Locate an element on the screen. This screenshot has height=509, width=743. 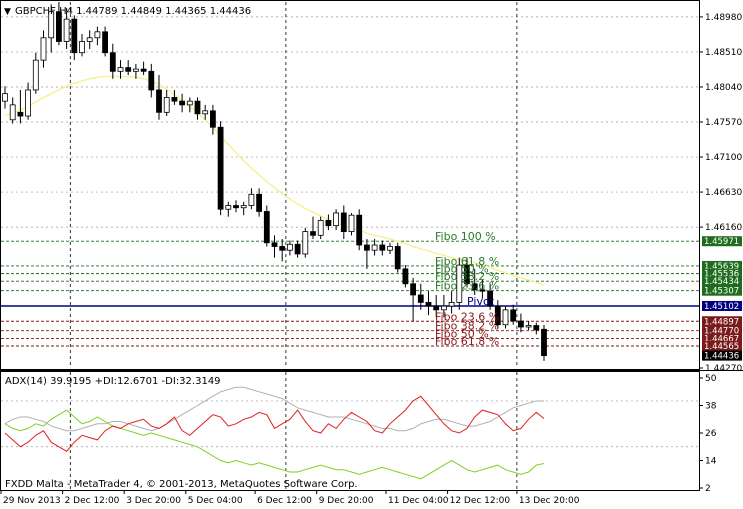
time-tick-label: 9 Dec 20:00 is located at coordinates (346, 501).